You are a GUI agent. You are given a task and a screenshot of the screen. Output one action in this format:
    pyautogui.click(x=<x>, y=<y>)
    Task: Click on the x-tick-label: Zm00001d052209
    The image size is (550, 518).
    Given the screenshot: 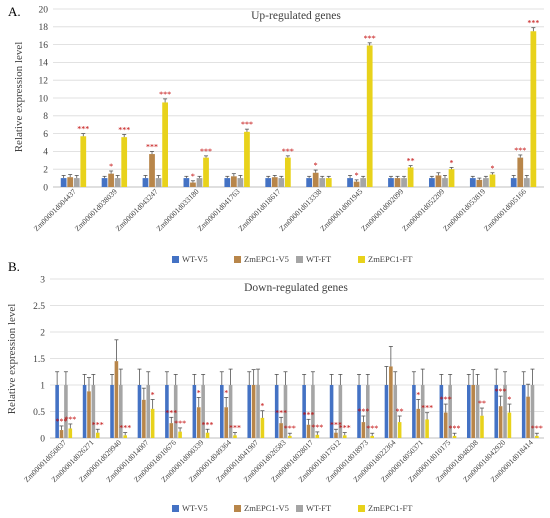 What is the action you would take?
    pyautogui.click(x=423, y=210)
    